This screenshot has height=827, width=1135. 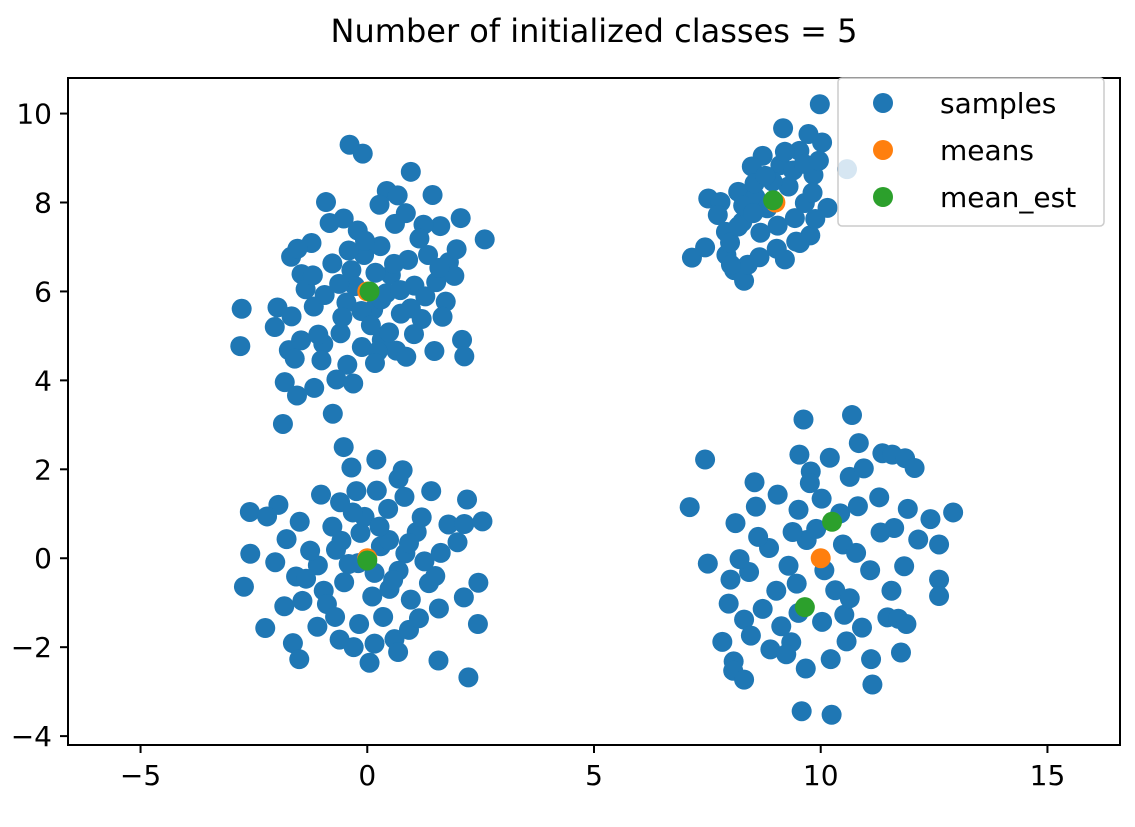 I want to click on y-tick-label: 10, so click(x=34, y=114).